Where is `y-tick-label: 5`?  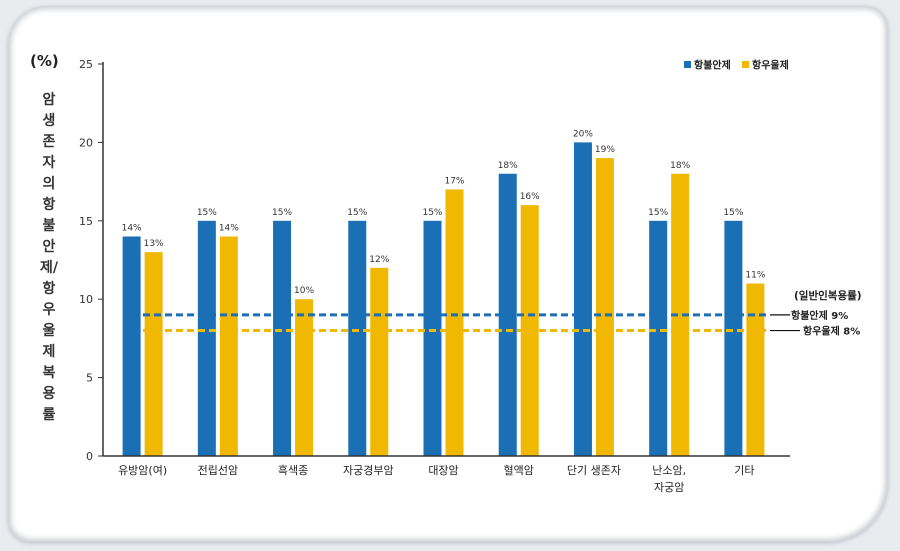 y-tick-label: 5 is located at coordinates (89, 378).